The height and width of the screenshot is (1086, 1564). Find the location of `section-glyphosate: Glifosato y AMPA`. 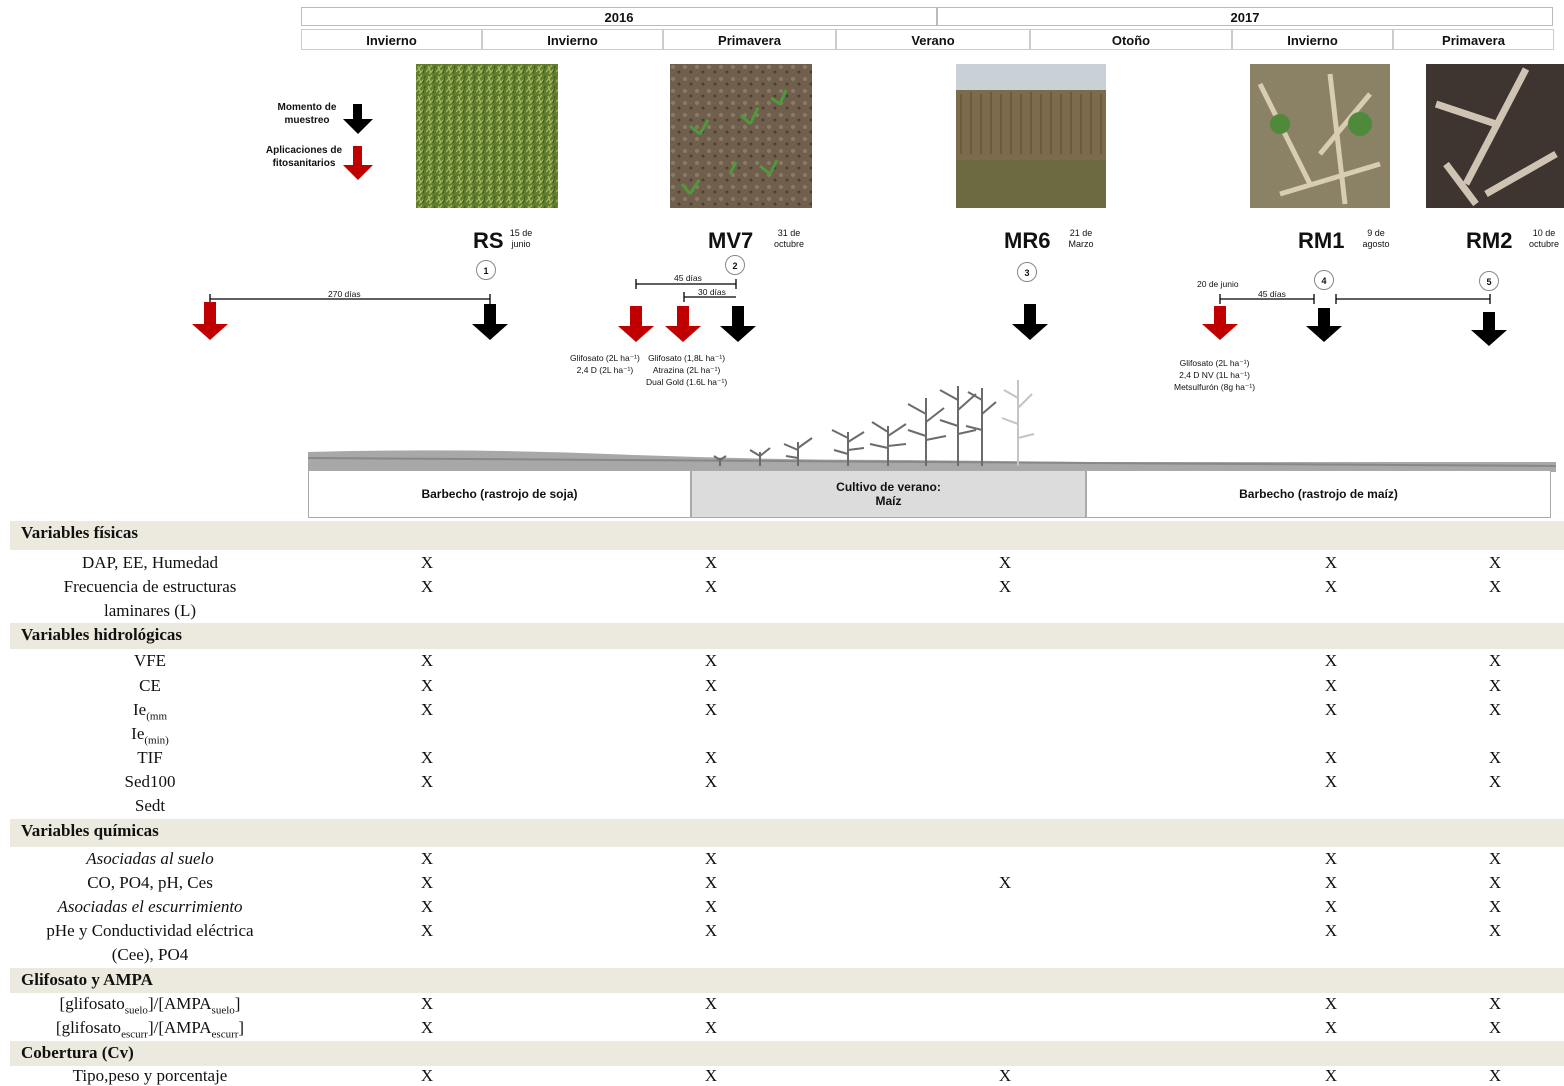

section-glyphosate: Glifosato y AMPA is located at coordinates (787, 980).